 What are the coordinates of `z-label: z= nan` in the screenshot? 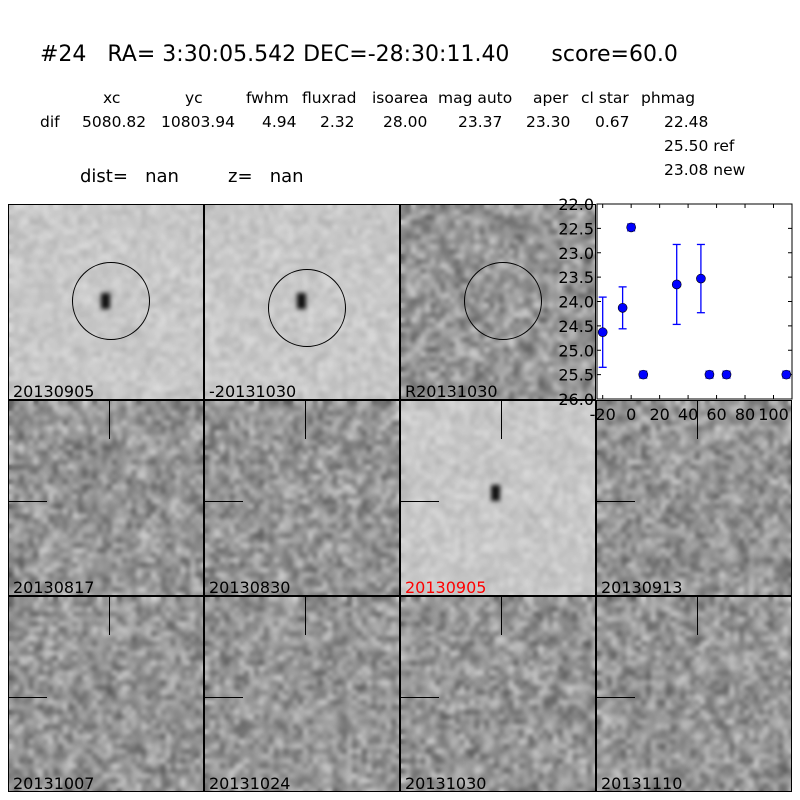 It's located at (266, 176).